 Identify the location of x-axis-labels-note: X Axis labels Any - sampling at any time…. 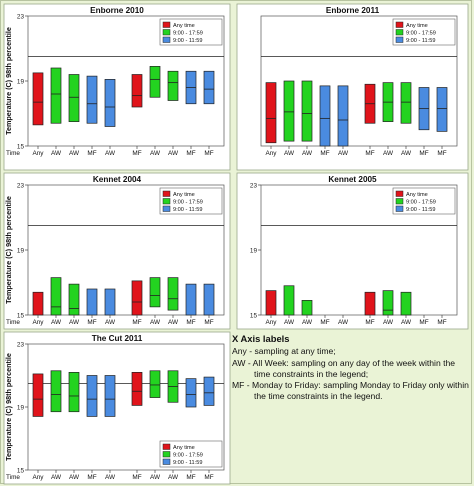
(351, 368).